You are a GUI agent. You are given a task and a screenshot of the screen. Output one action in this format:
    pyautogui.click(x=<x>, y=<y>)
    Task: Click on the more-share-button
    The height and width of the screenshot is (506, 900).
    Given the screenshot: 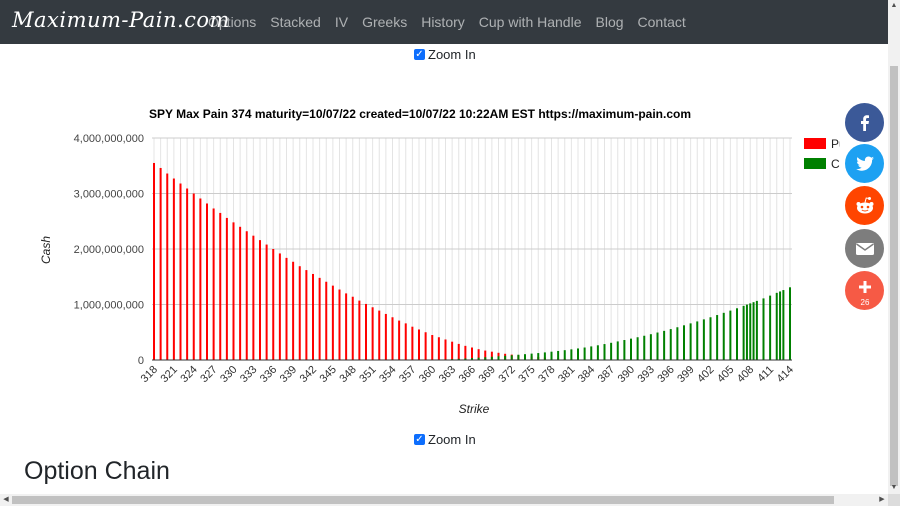 What is the action you would take?
    pyautogui.click(x=864, y=290)
    